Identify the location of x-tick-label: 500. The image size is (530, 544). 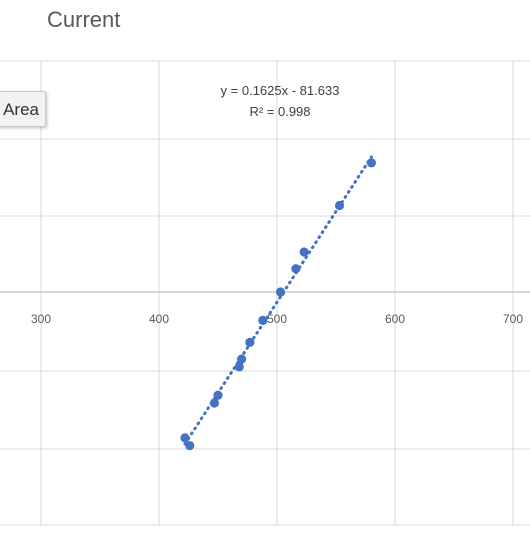
(277, 319).